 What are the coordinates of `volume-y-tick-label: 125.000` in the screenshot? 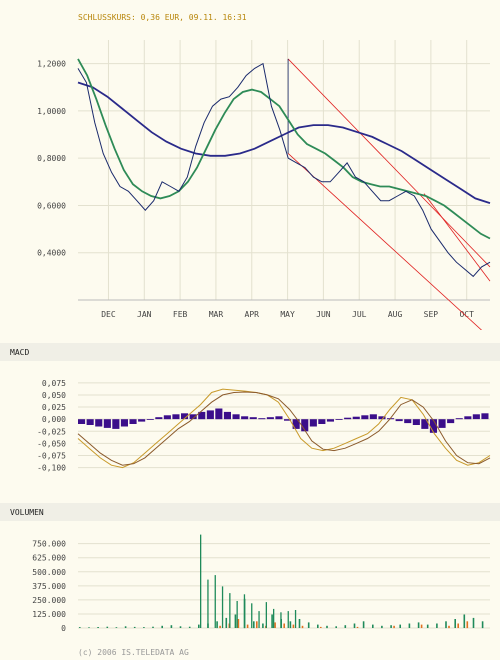 It's located at (49, 614).